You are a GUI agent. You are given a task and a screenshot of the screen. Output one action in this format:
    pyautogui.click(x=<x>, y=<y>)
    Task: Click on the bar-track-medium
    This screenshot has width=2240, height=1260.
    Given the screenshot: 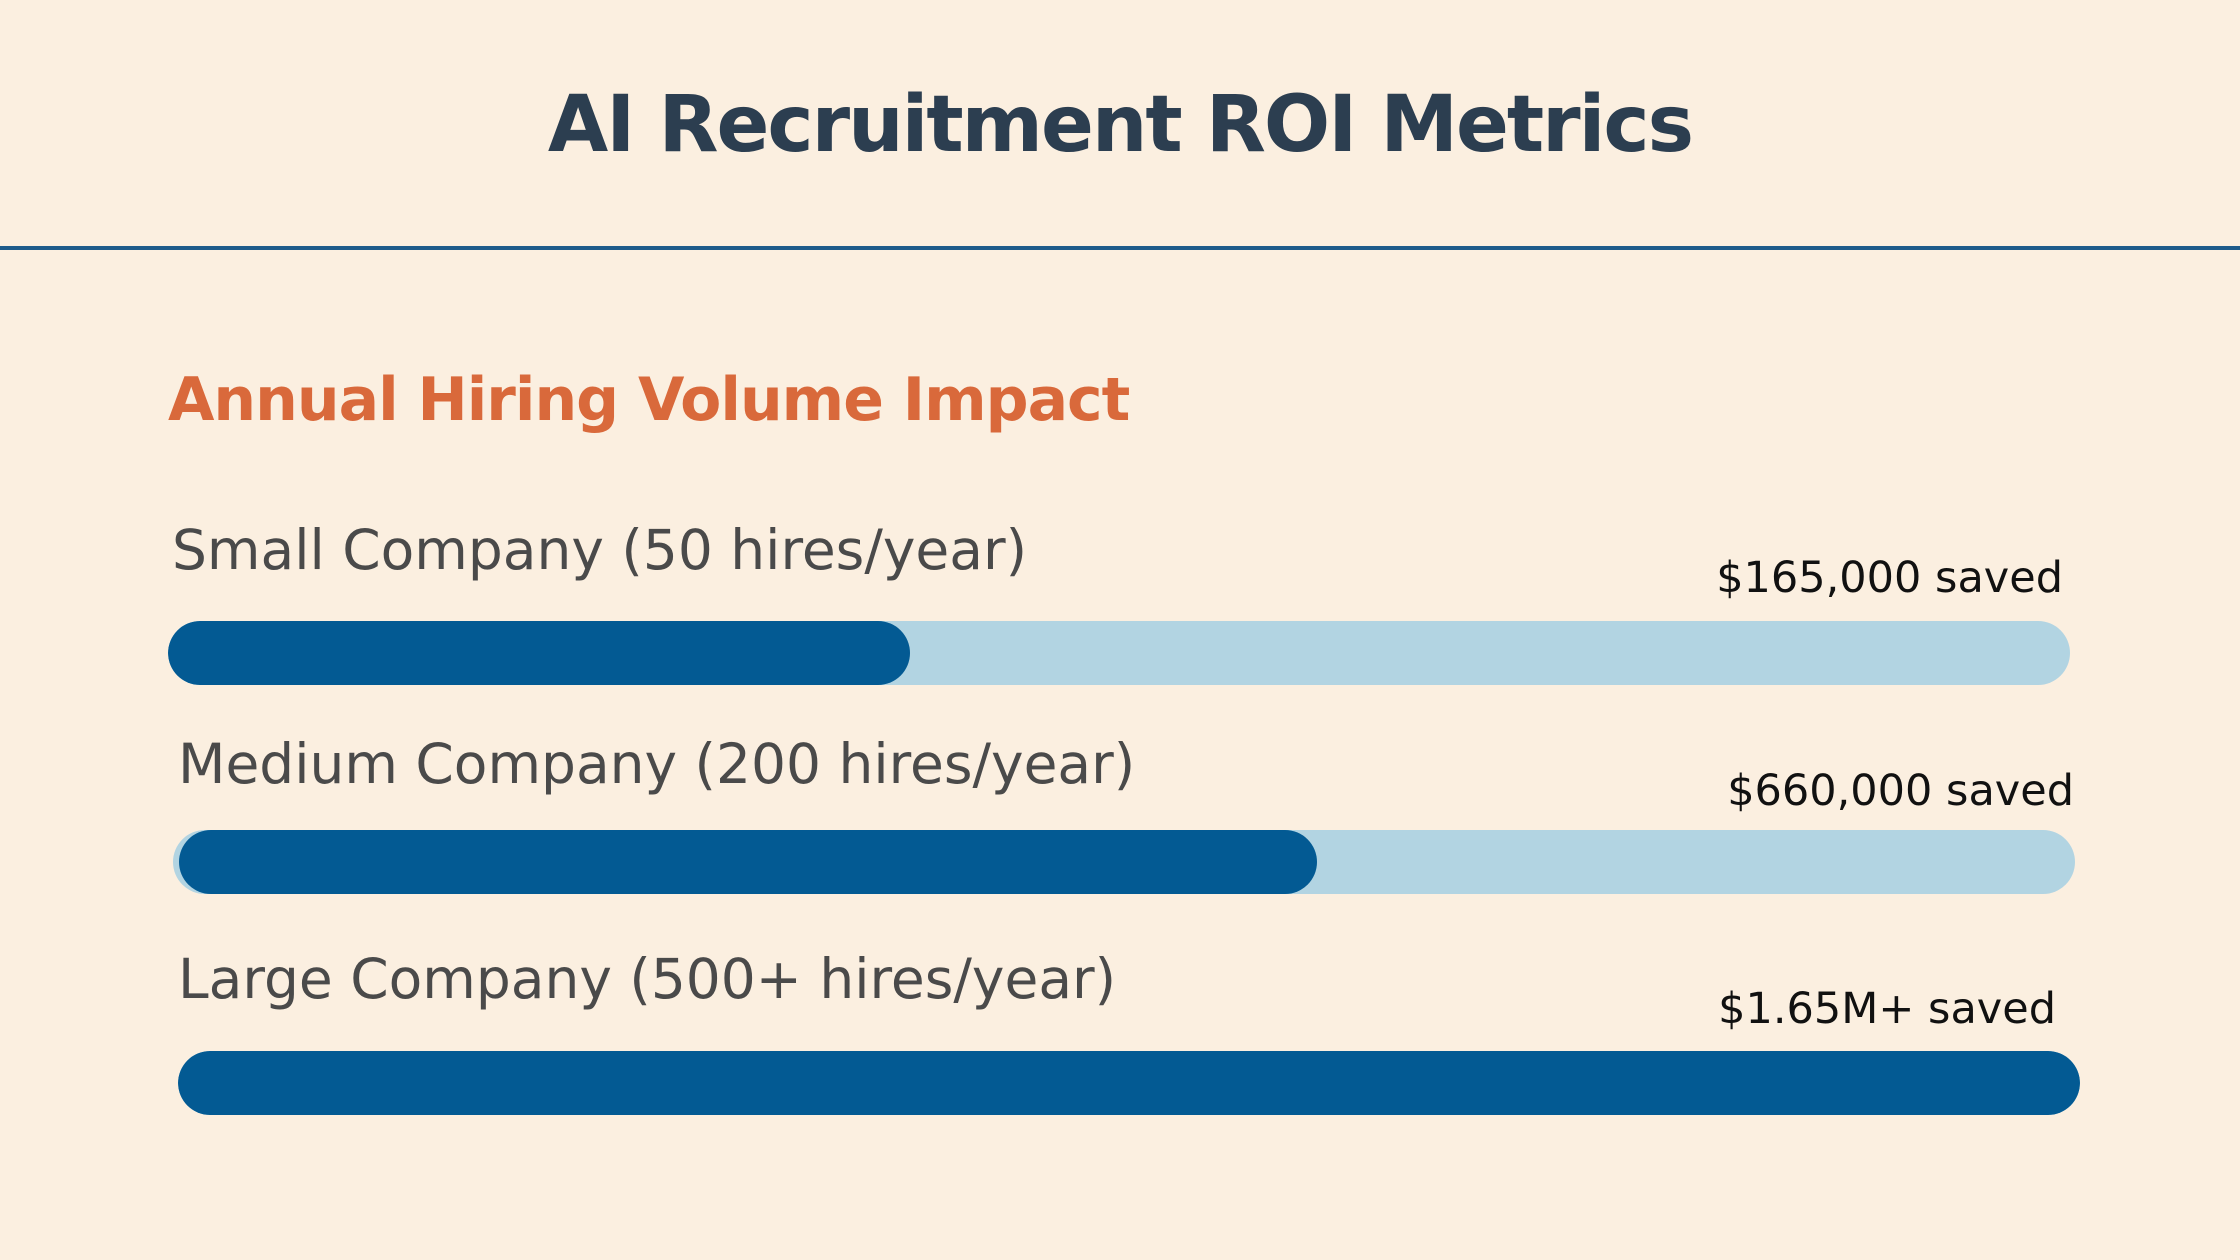 What is the action you would take?
    pyautogui.click(x=1124, y=862)
    